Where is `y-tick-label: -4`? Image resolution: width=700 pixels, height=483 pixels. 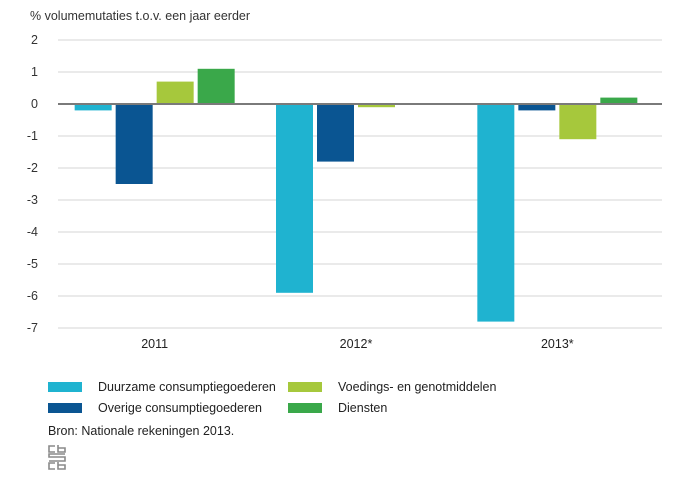
y-tick-label: -4 is located at coordinates (32, 232).